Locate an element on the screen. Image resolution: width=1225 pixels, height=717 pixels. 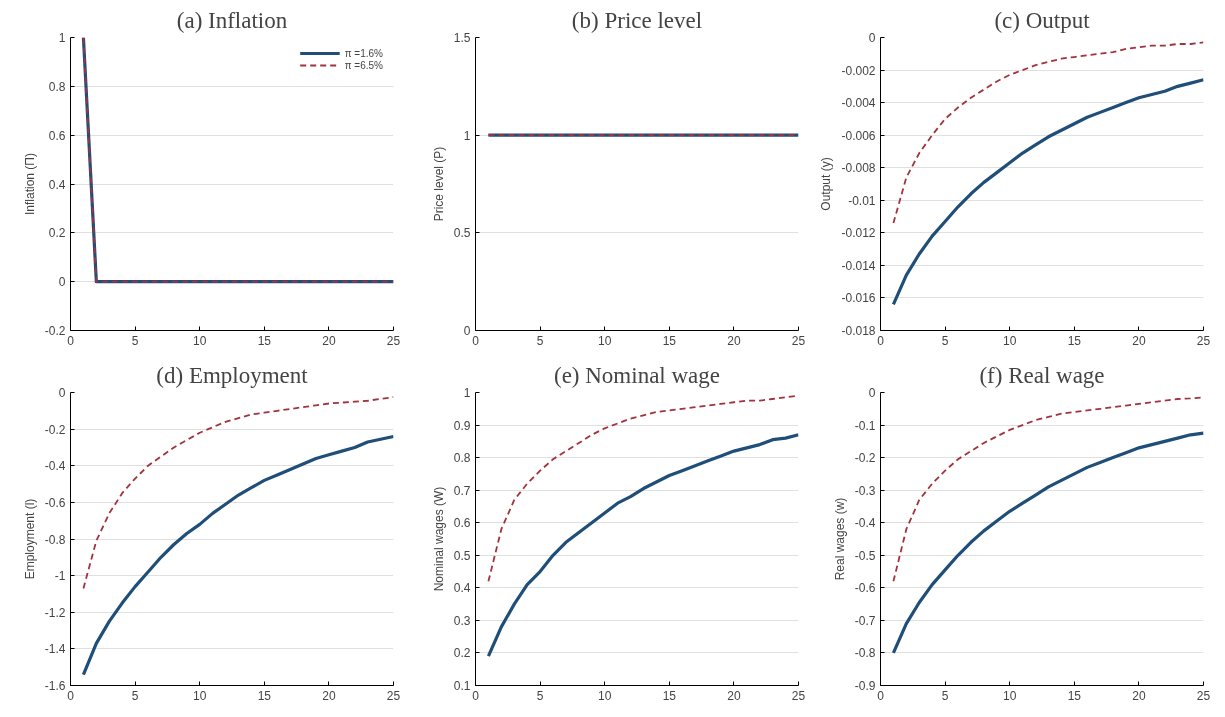
y-tick-label: -0.1 is located at coordinates (865, 425).